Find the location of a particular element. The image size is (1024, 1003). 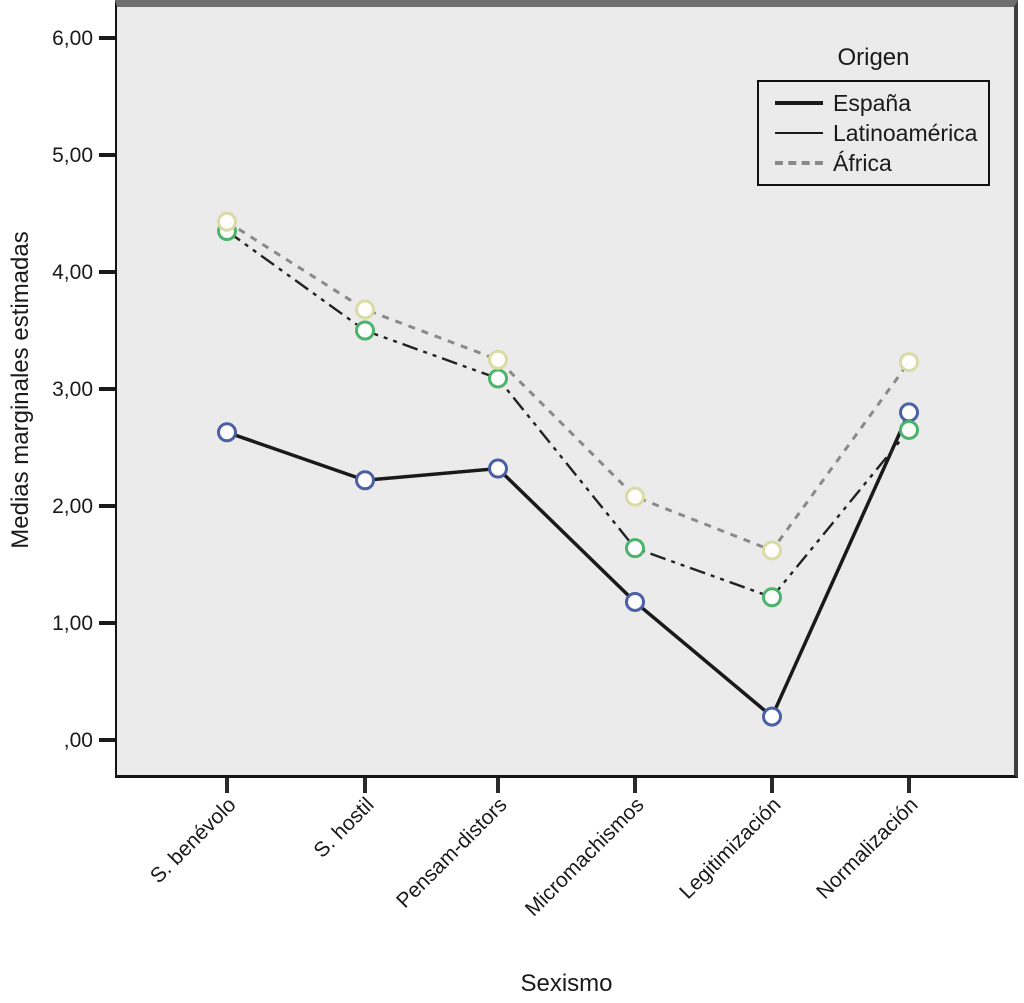

y-tick-label: 3,00 is located at coordinates (72, 389).